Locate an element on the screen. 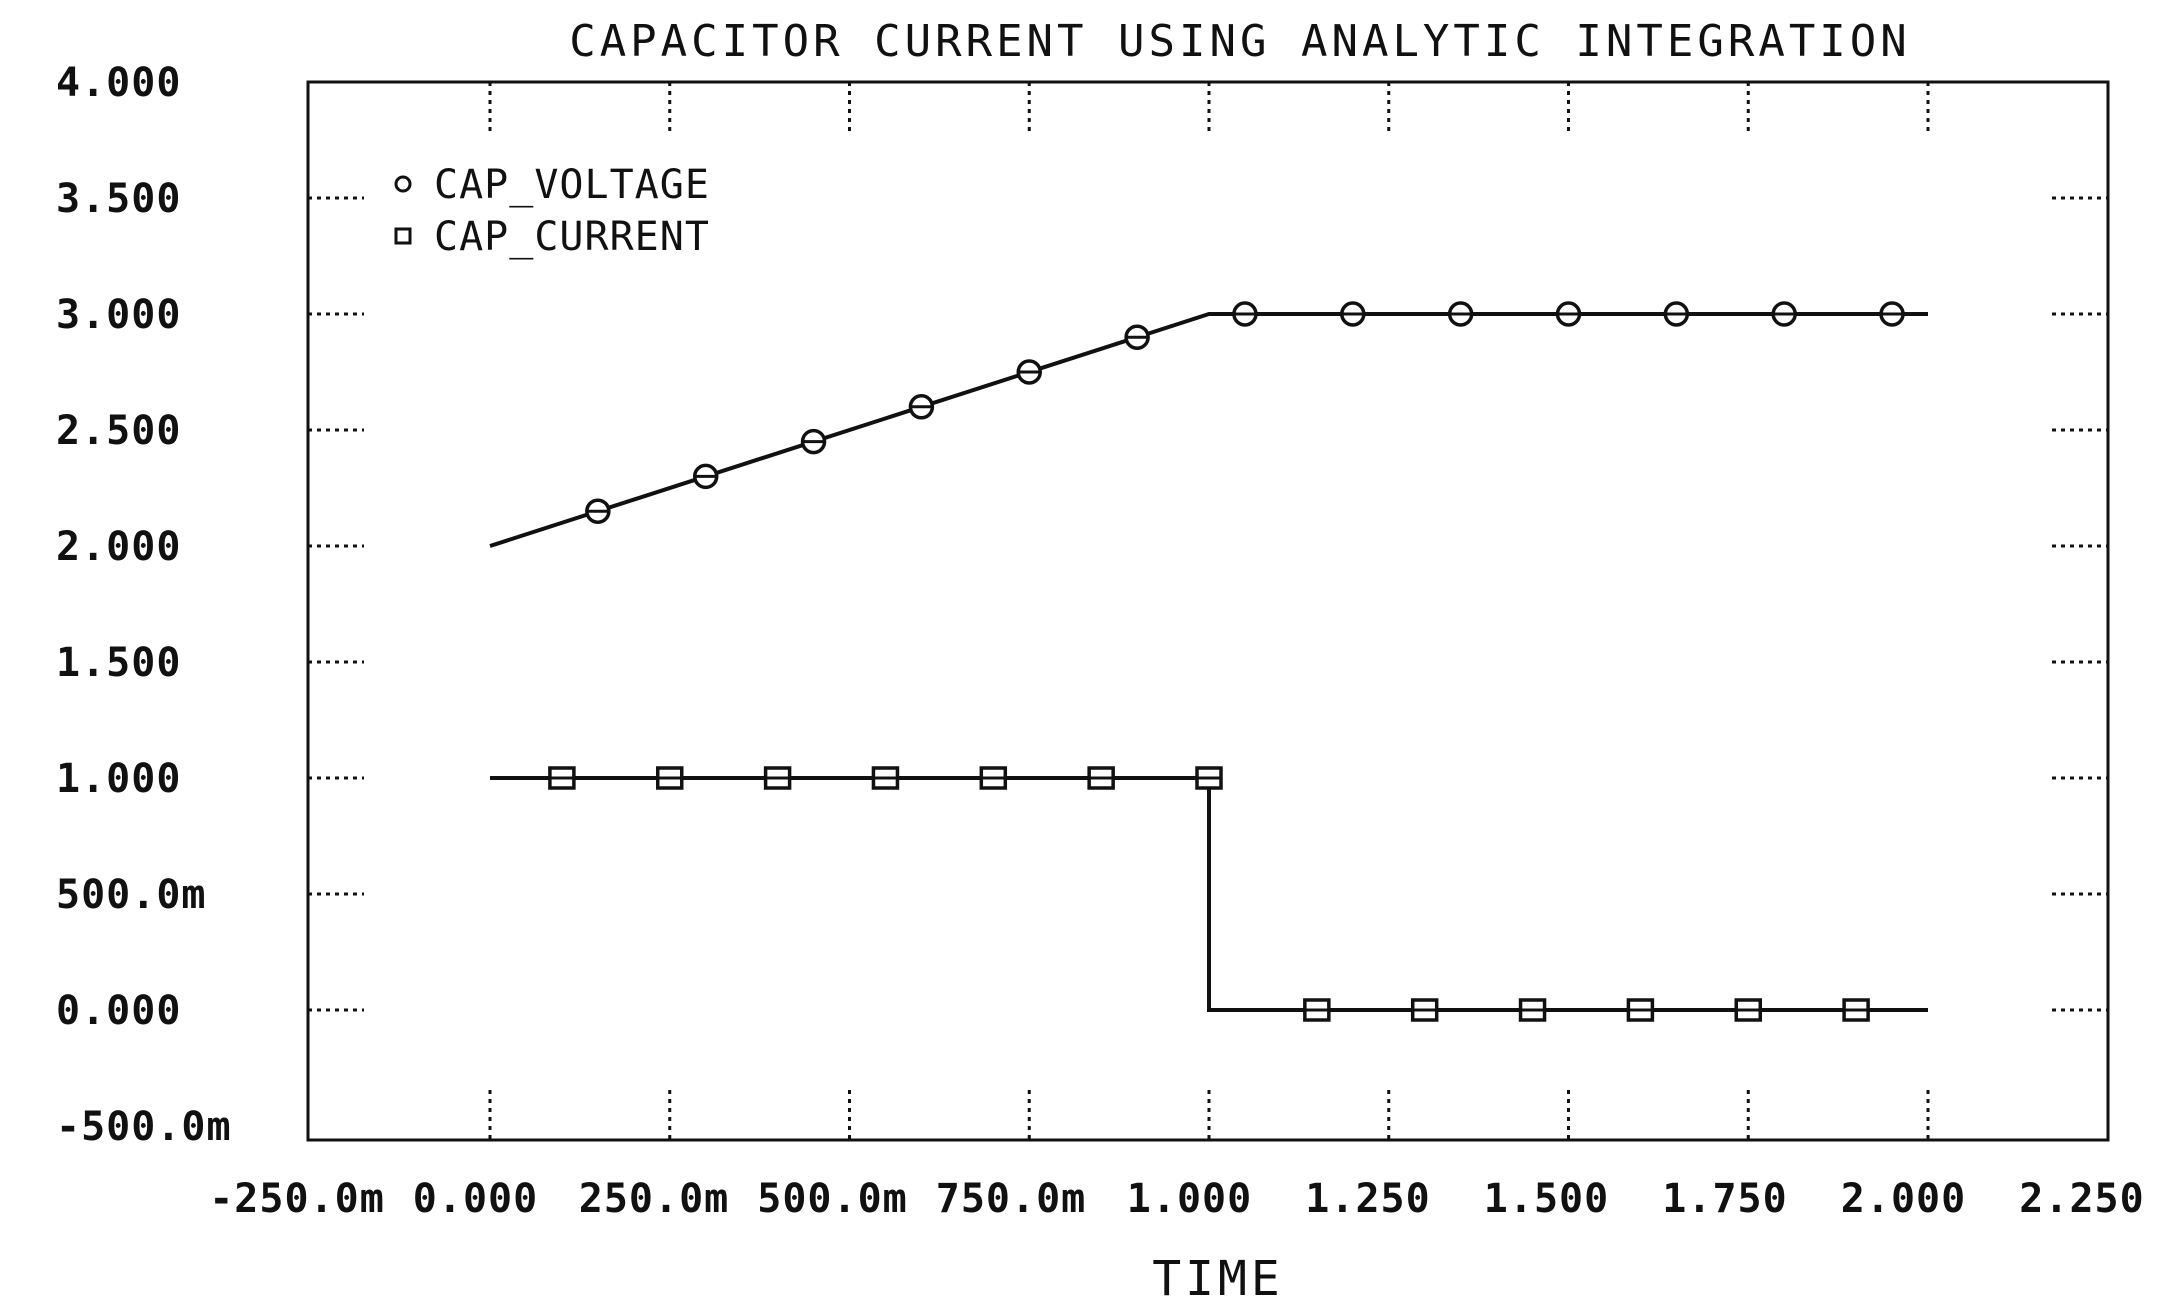  x-tick-label: -250.0m is located at coordinates (297, 1199).